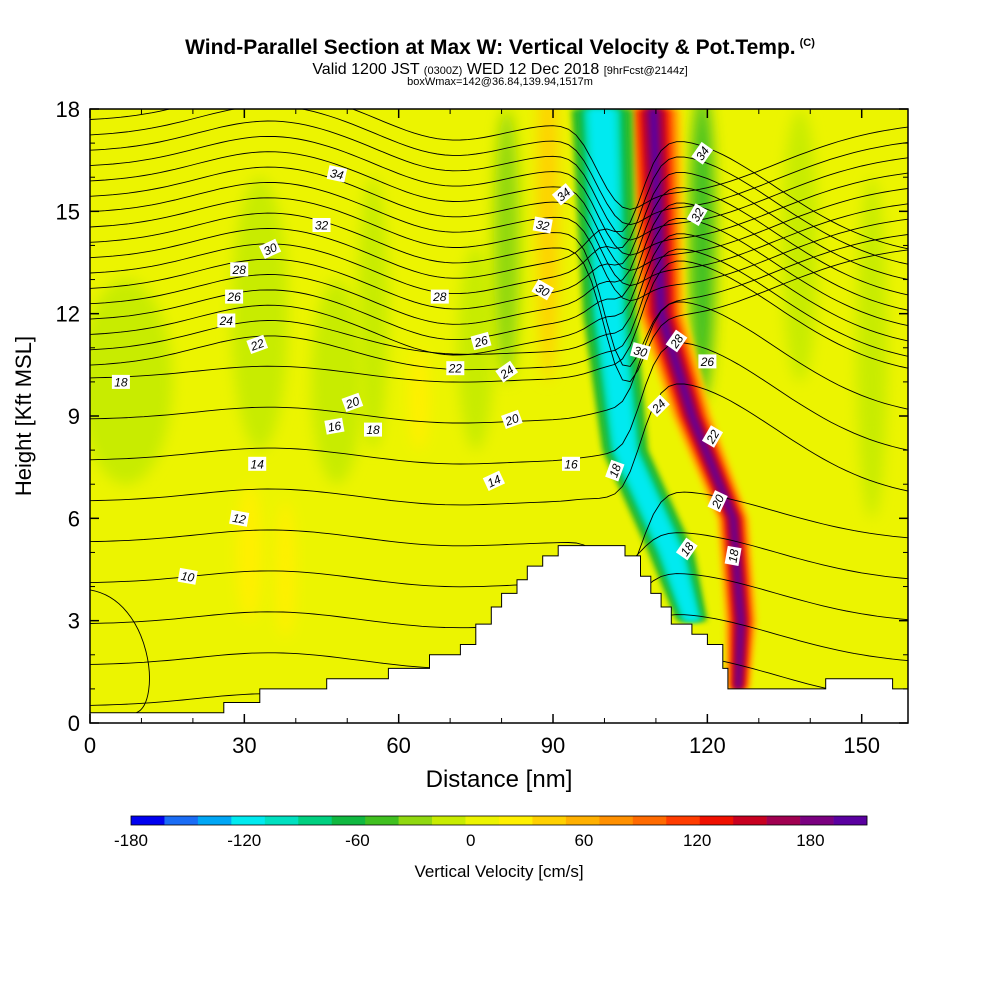  What do you see at coordinates (68, 314) in the screenshot?
I see `y-tick-label: 12` at bounding box center [68, 314].